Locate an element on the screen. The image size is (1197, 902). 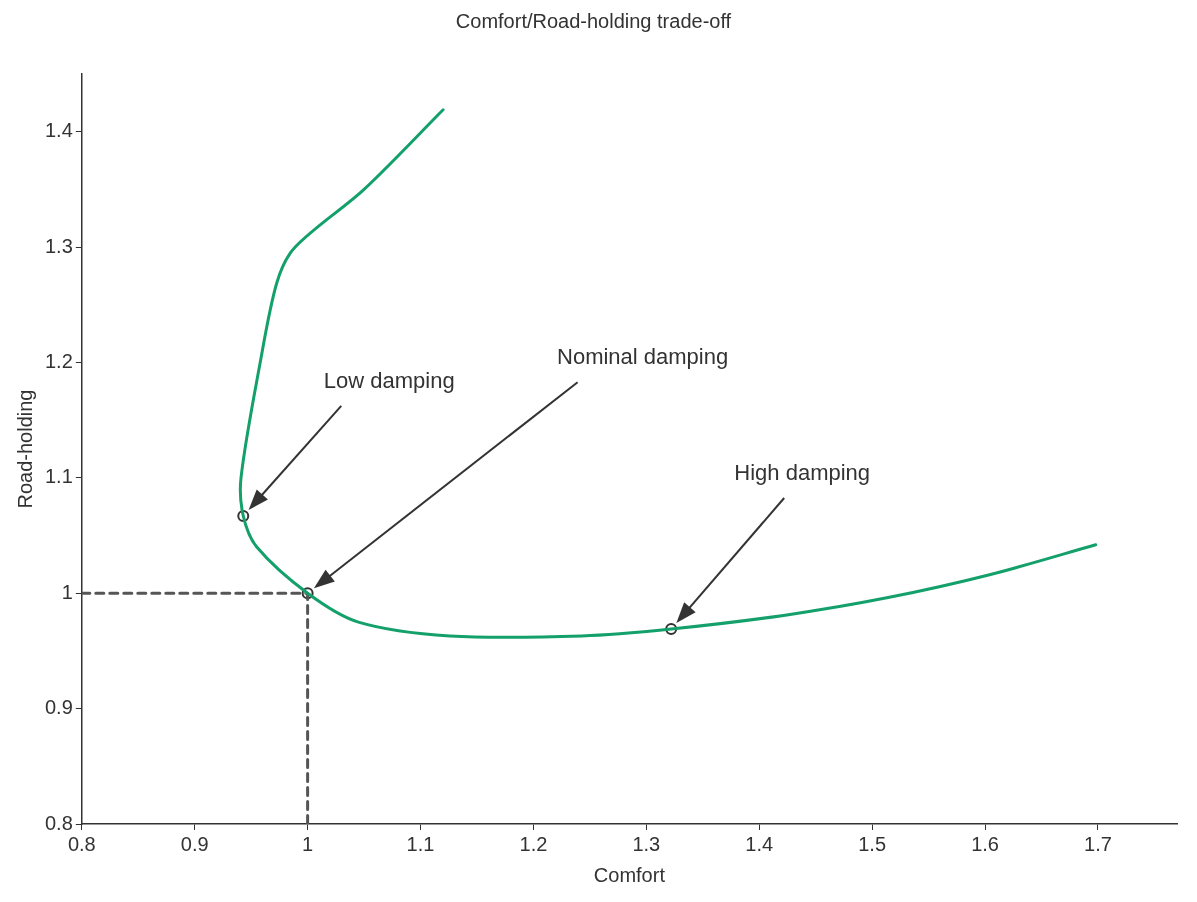
y-axis-title: Road-holding is located at coordinates (24, 449).